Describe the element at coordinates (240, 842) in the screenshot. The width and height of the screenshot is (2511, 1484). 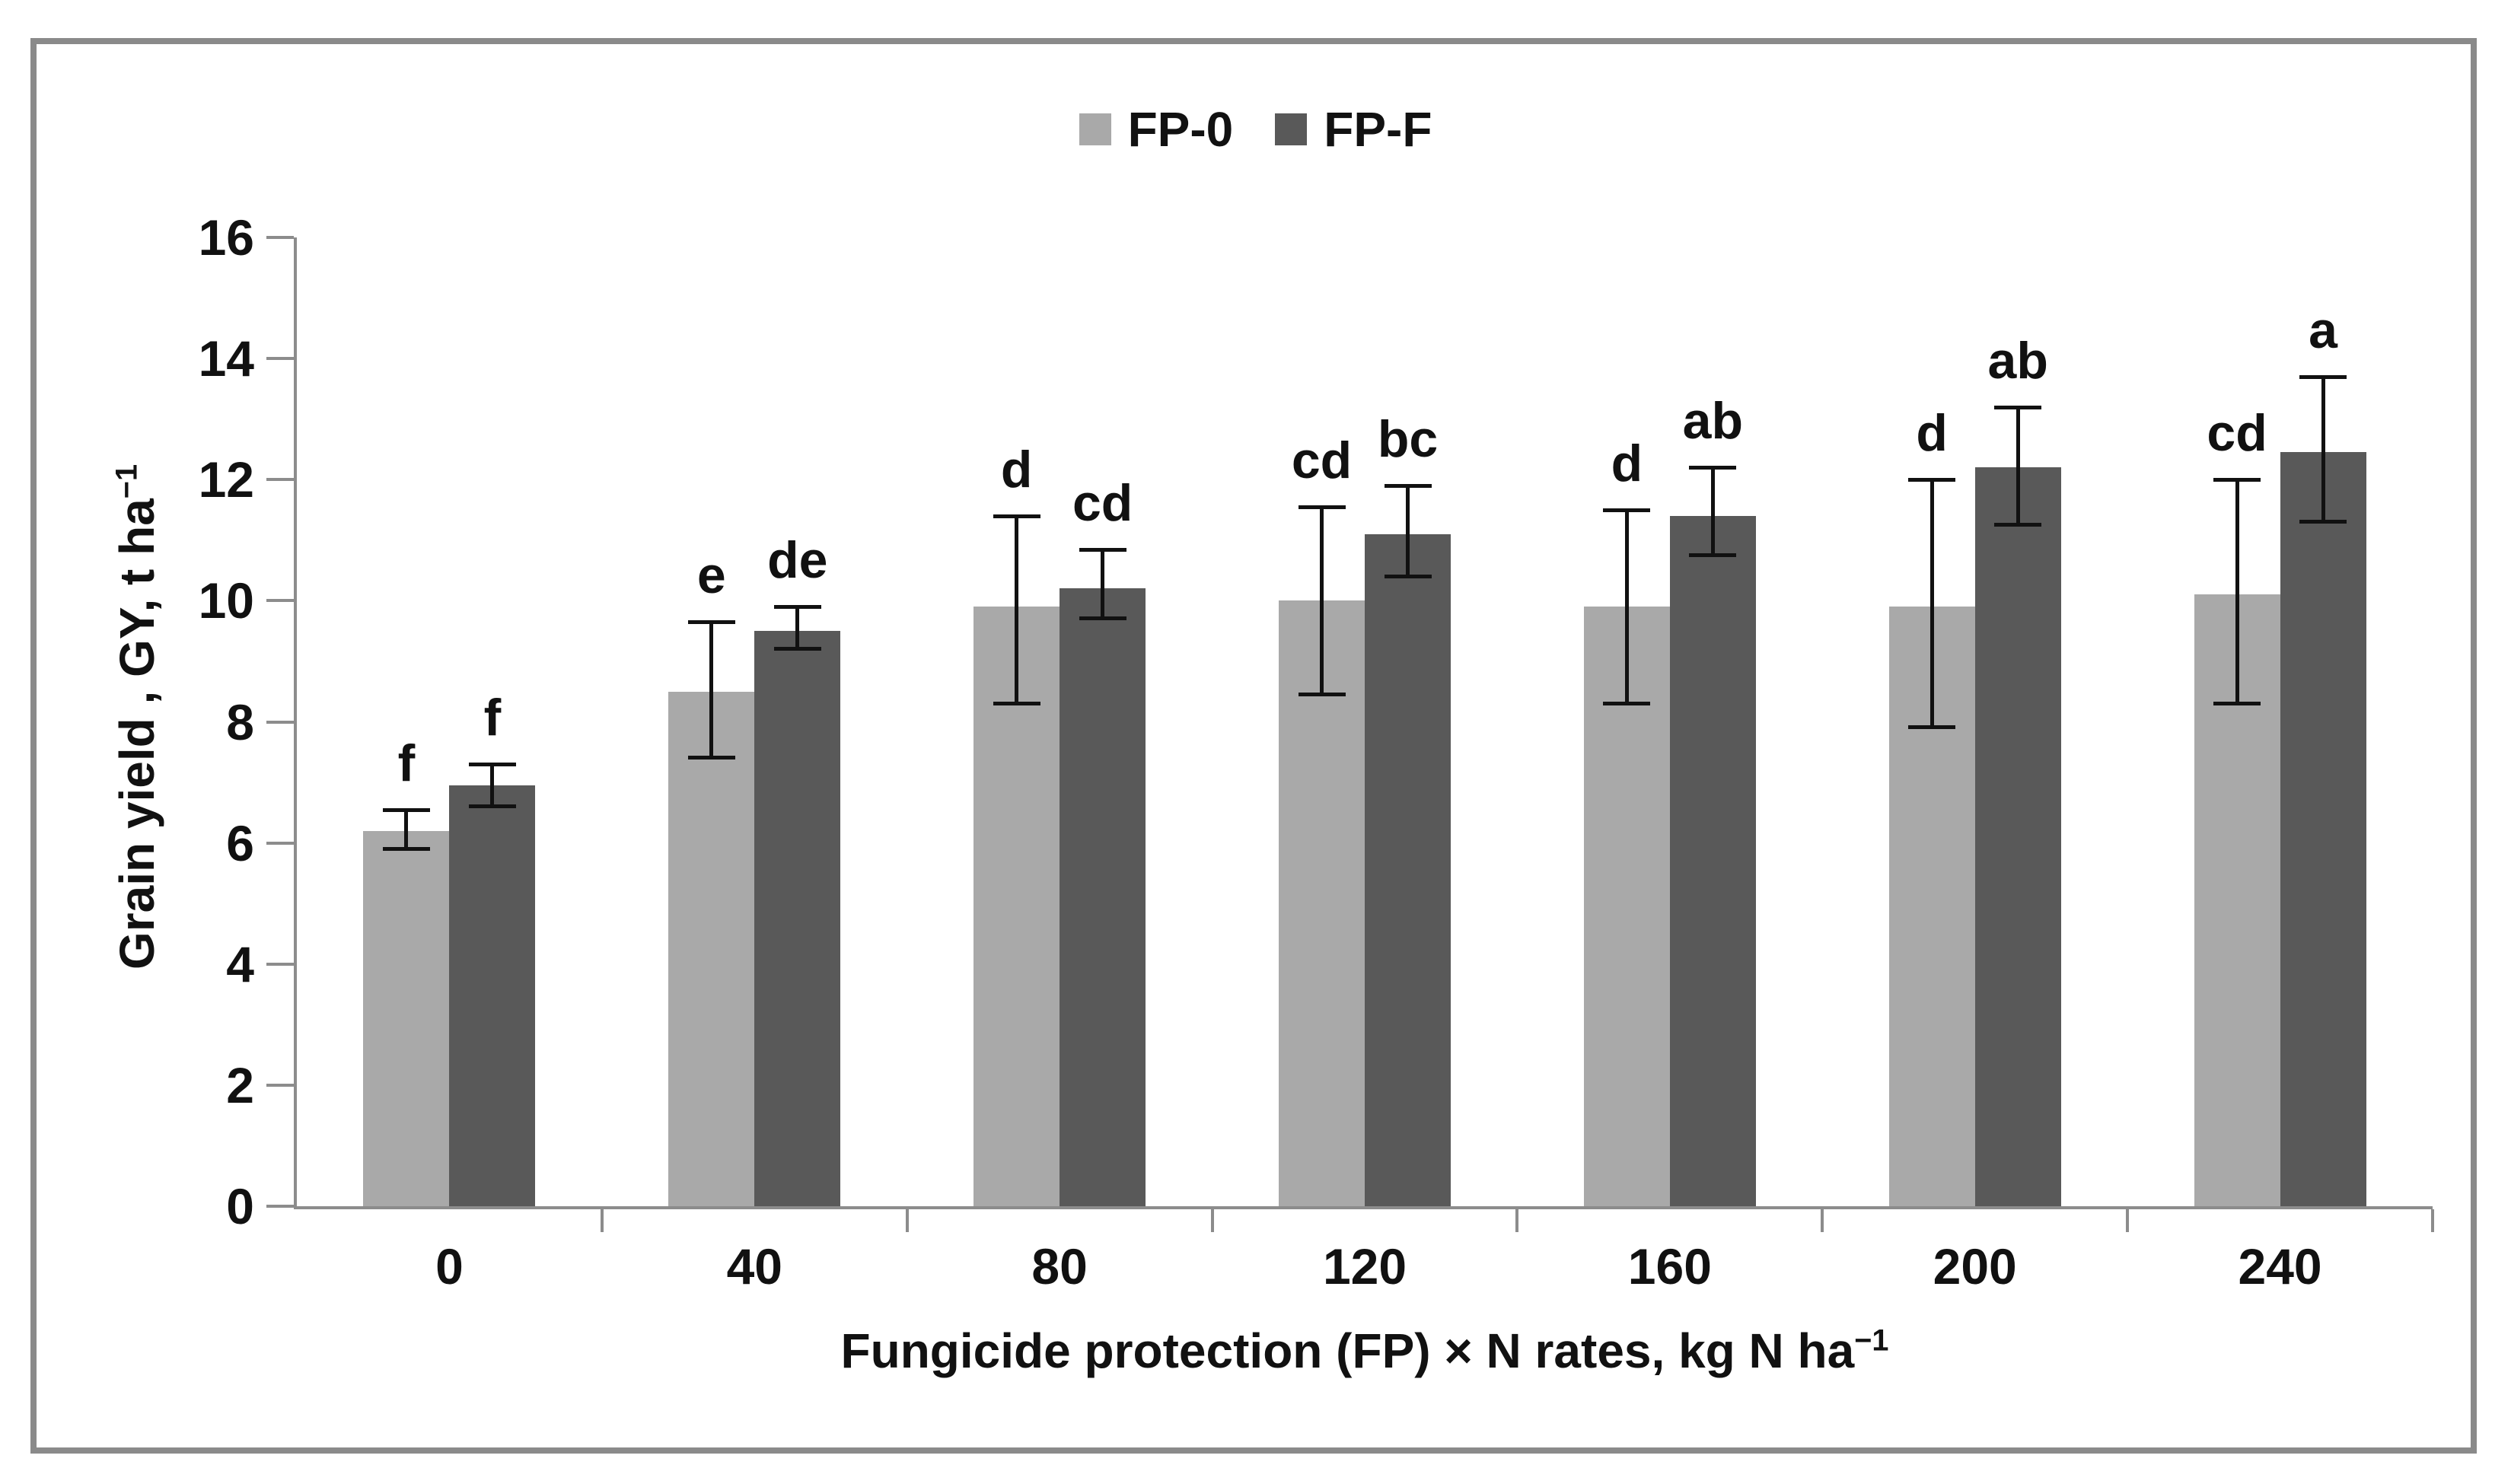
I see `y-tick-label: 6` at that location.